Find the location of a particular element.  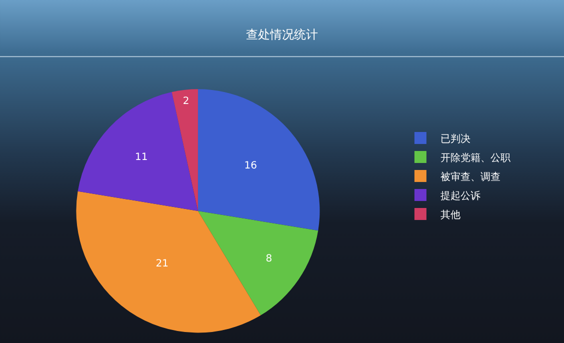

legend-label: 开除党籍、公职 is located at coordinates (475, 158).